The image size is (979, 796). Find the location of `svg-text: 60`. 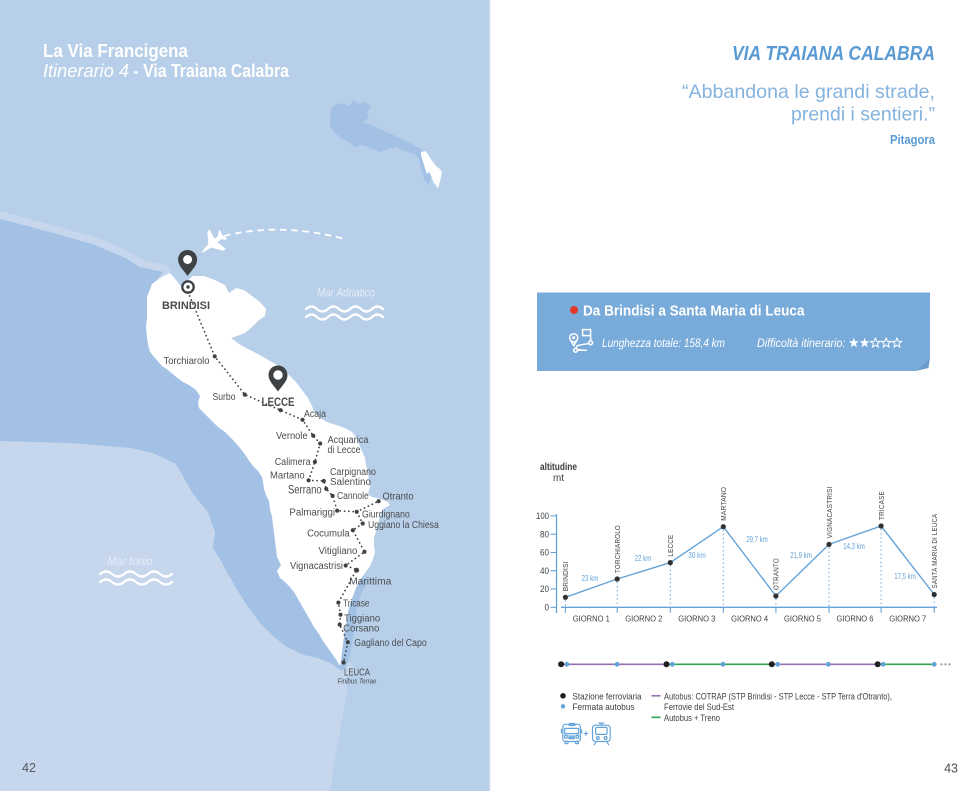

svg-text: 60 is located at coordinates (544, 553).